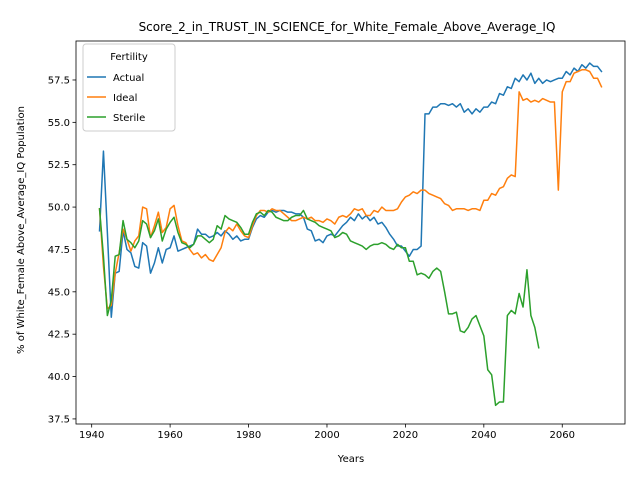 The image size is (640, 480). What do you see at coordinates (59, 250) in the screenshot?
I see `y-tick-label: 47.5` at bounding box center [59, 250].